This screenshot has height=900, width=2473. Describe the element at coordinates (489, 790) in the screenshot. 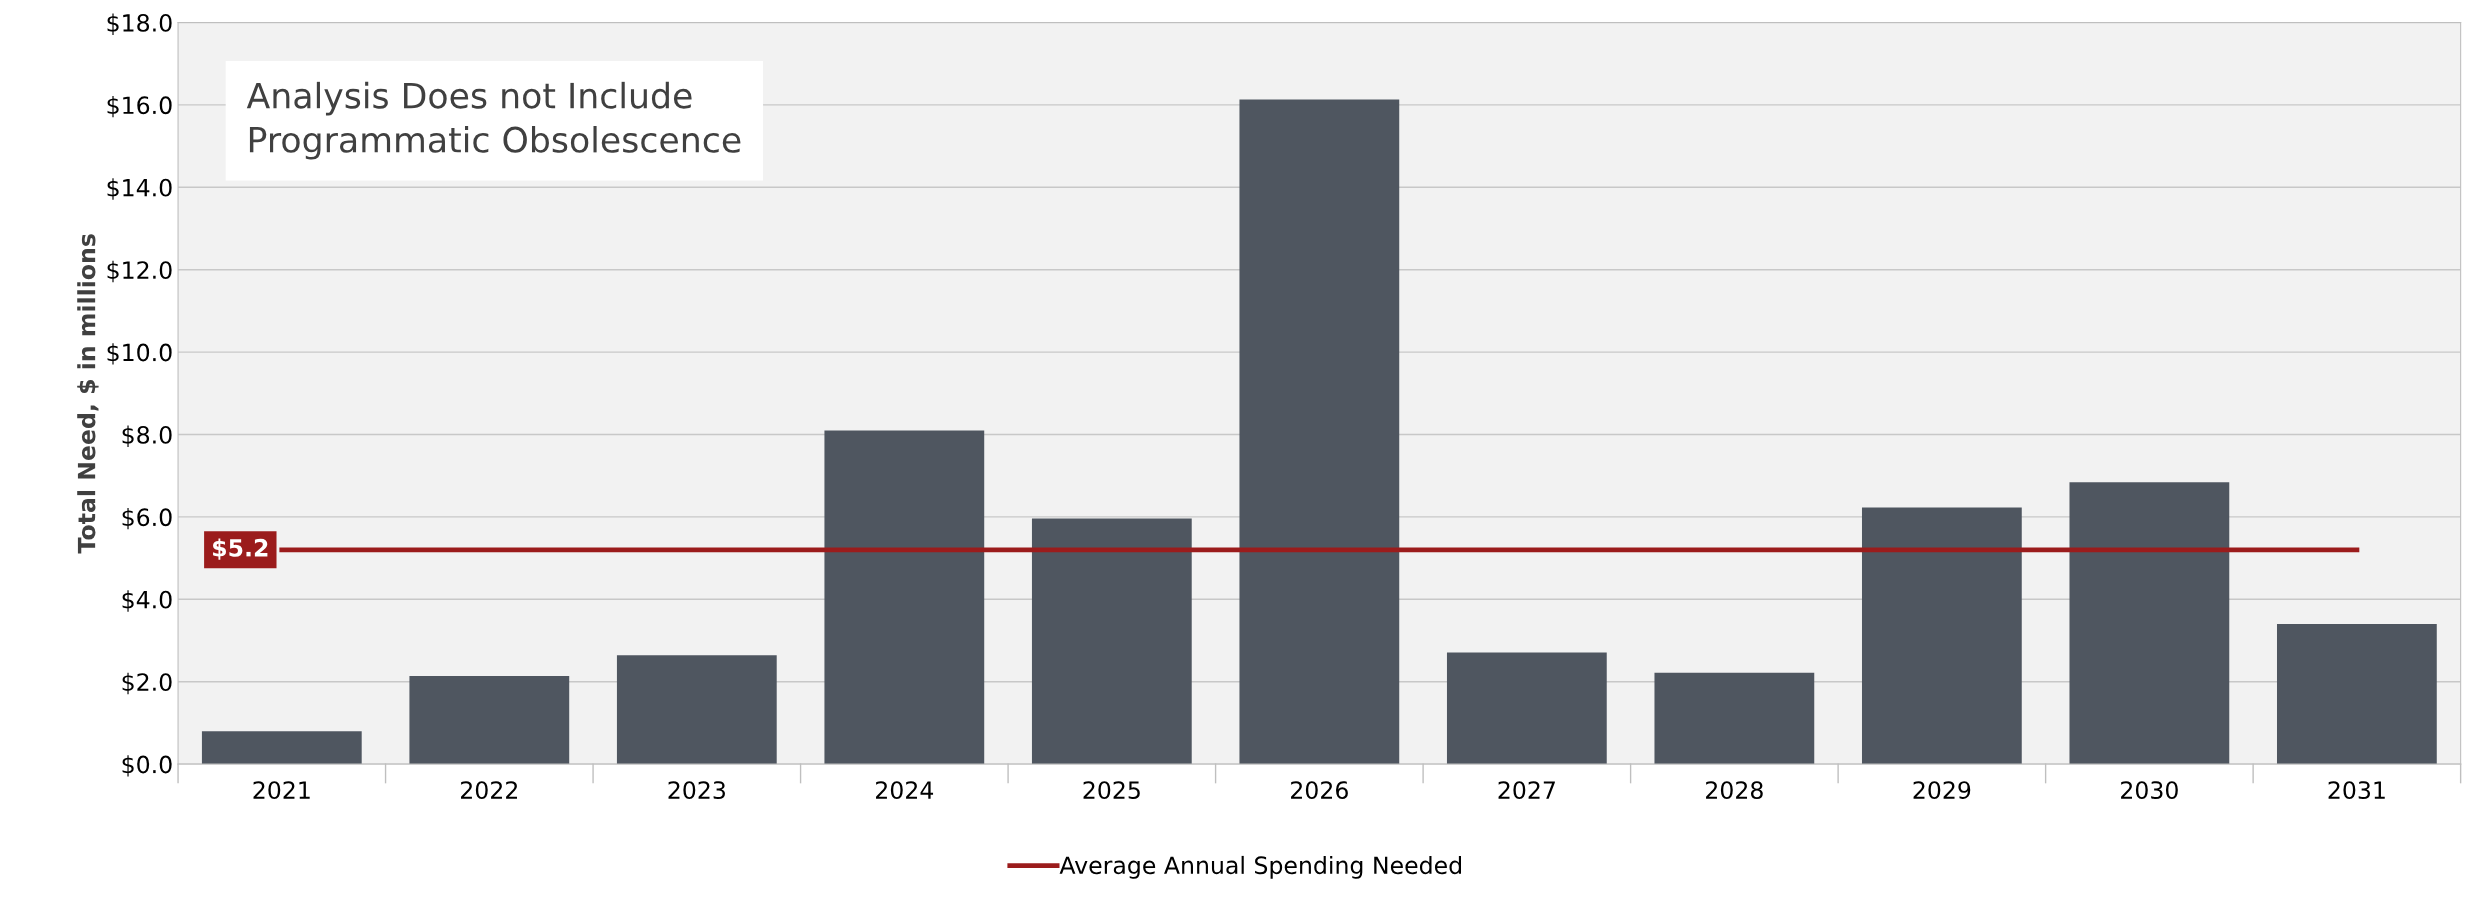

I see `x-tick-label: 2022` at that location.